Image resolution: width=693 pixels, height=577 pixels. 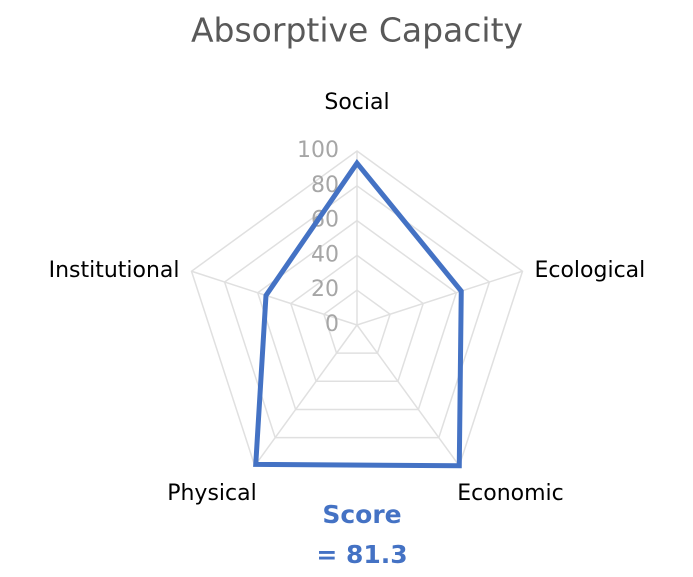 I want to click on axis-label: Economic, so click(x=510, y=493).